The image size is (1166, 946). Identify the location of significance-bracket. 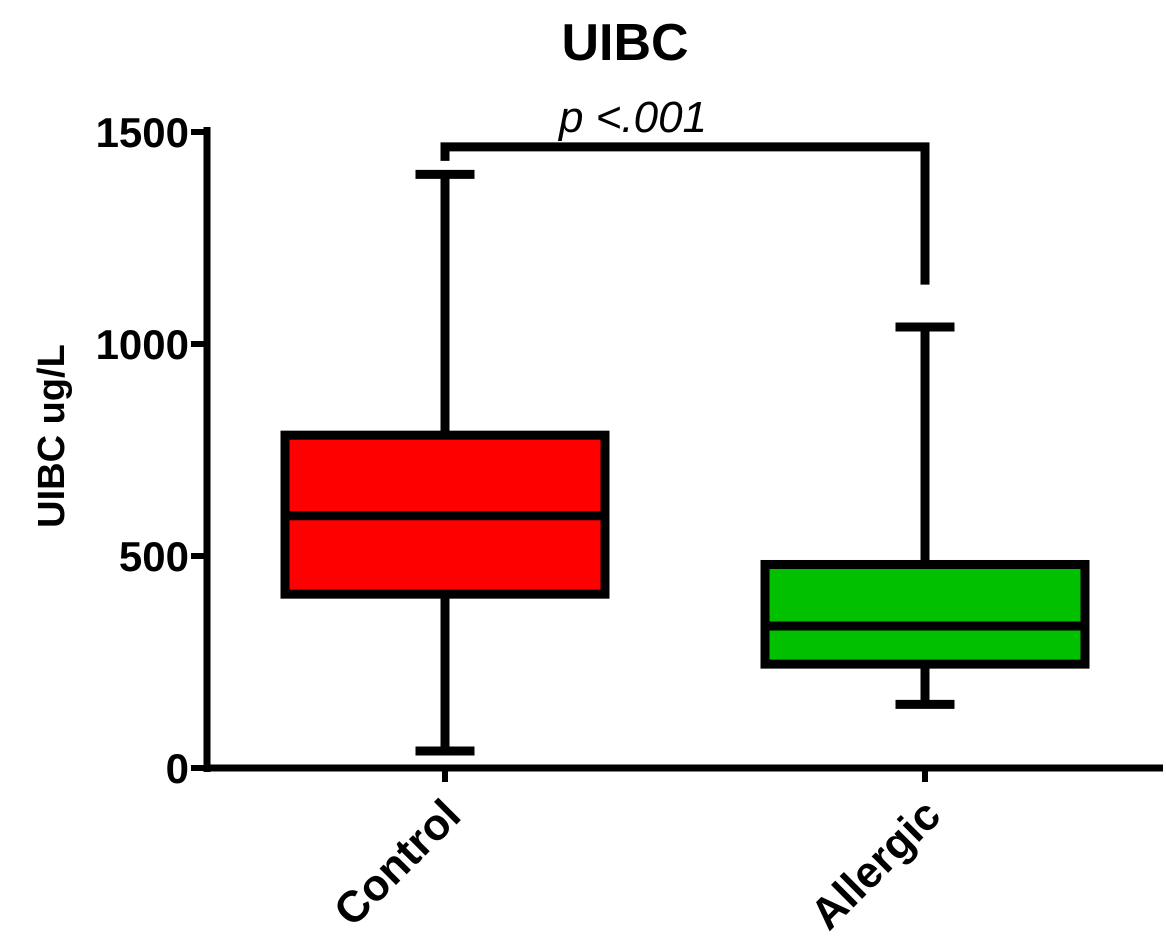
(685, 213).